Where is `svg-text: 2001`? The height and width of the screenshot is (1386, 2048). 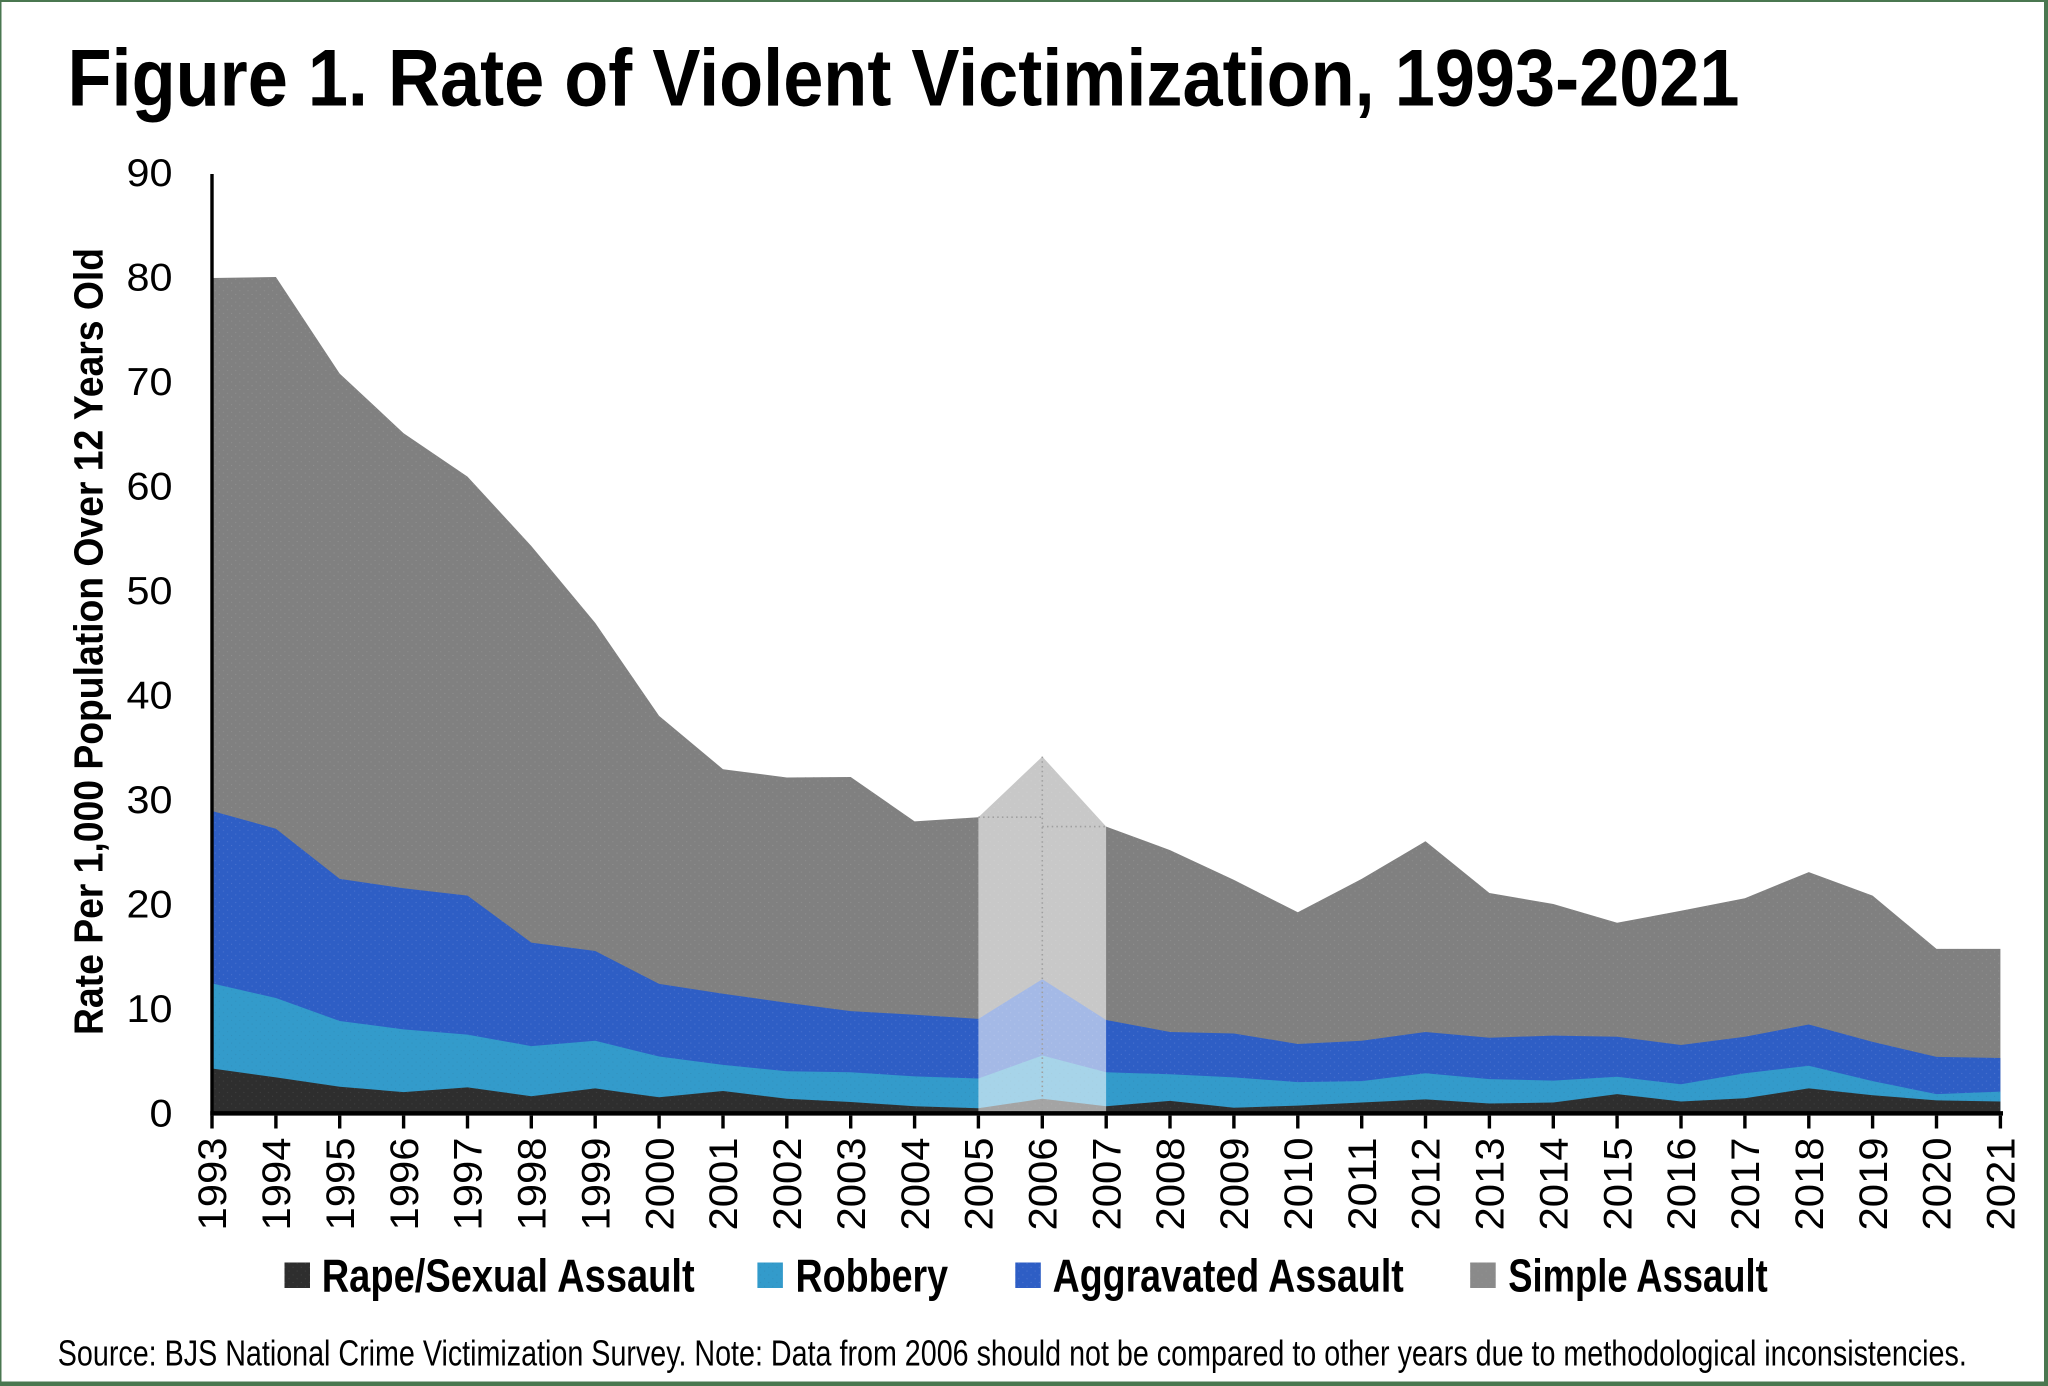 svg-text: 2001 is located at coordinates (724, 1184).